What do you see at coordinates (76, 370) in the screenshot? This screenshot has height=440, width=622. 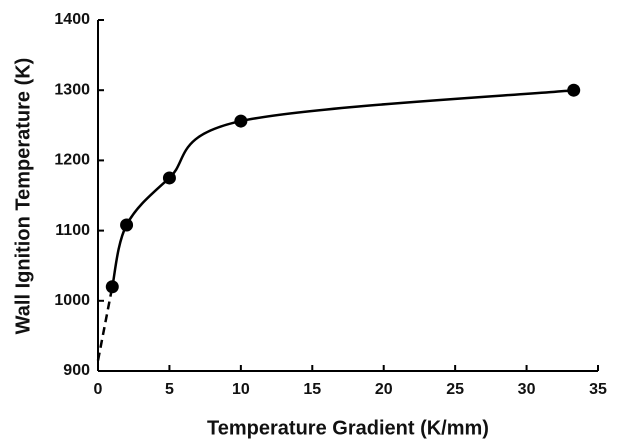 I see `y-tick-label: 900` at bounding box center [76, 370].